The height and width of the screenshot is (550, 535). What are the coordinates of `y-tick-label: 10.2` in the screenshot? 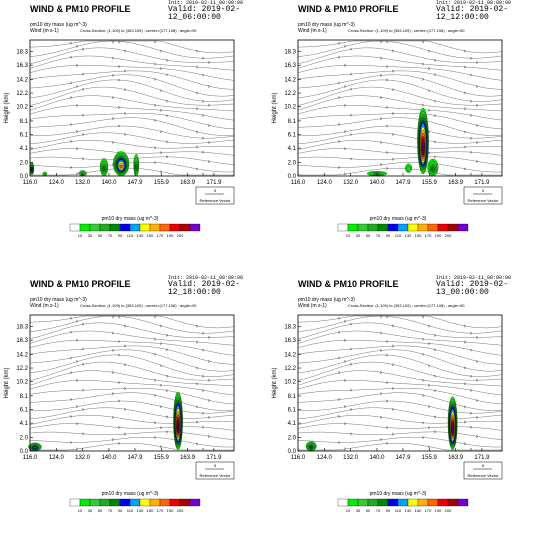 It's located at (290, 383).